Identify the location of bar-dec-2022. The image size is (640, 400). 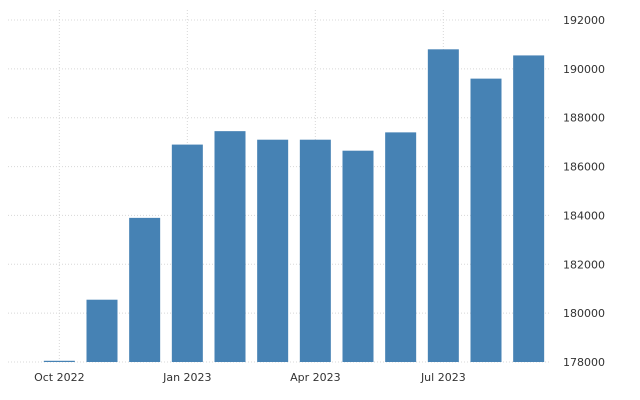
(145, 289).